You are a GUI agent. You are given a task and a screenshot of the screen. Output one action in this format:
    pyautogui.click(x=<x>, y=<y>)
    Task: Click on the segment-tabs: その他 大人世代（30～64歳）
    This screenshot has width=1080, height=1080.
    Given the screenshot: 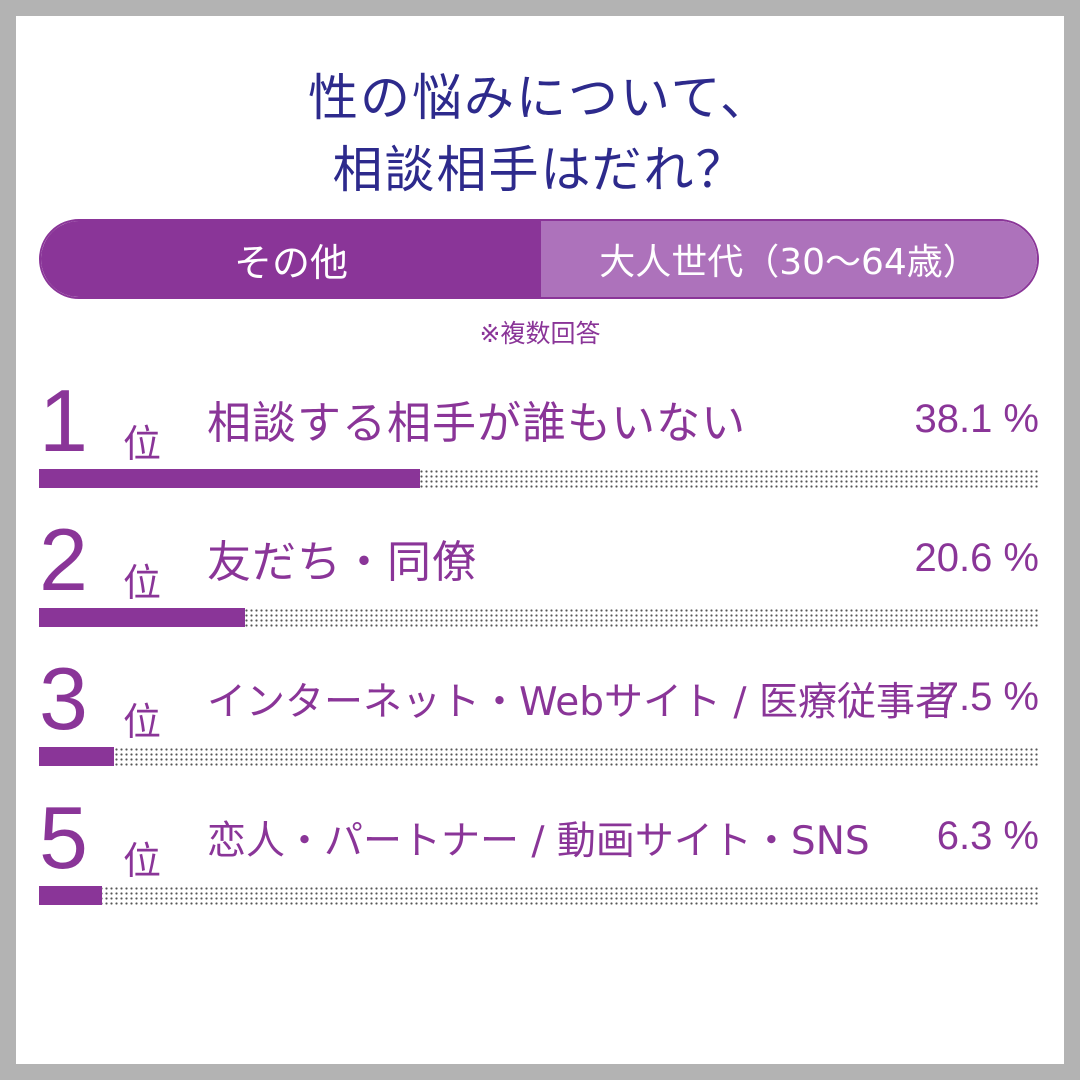 What is the action you would take?
    pyautogui.click(x=539, y=259)
    